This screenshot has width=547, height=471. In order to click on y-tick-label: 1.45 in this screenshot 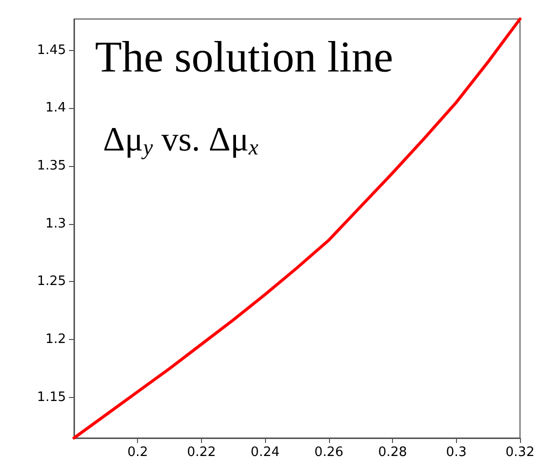, I will do `click(51, 50)`.